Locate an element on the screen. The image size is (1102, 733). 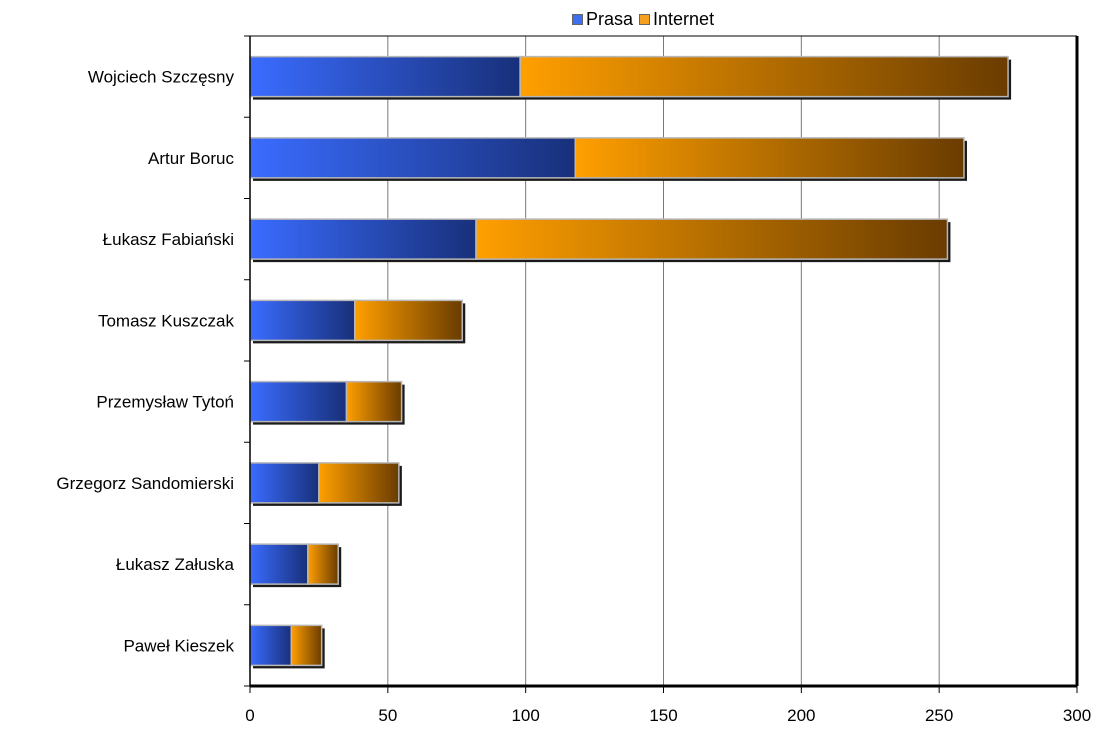
legend-item-prasa: Prasa is located at coordinates (602, 19).